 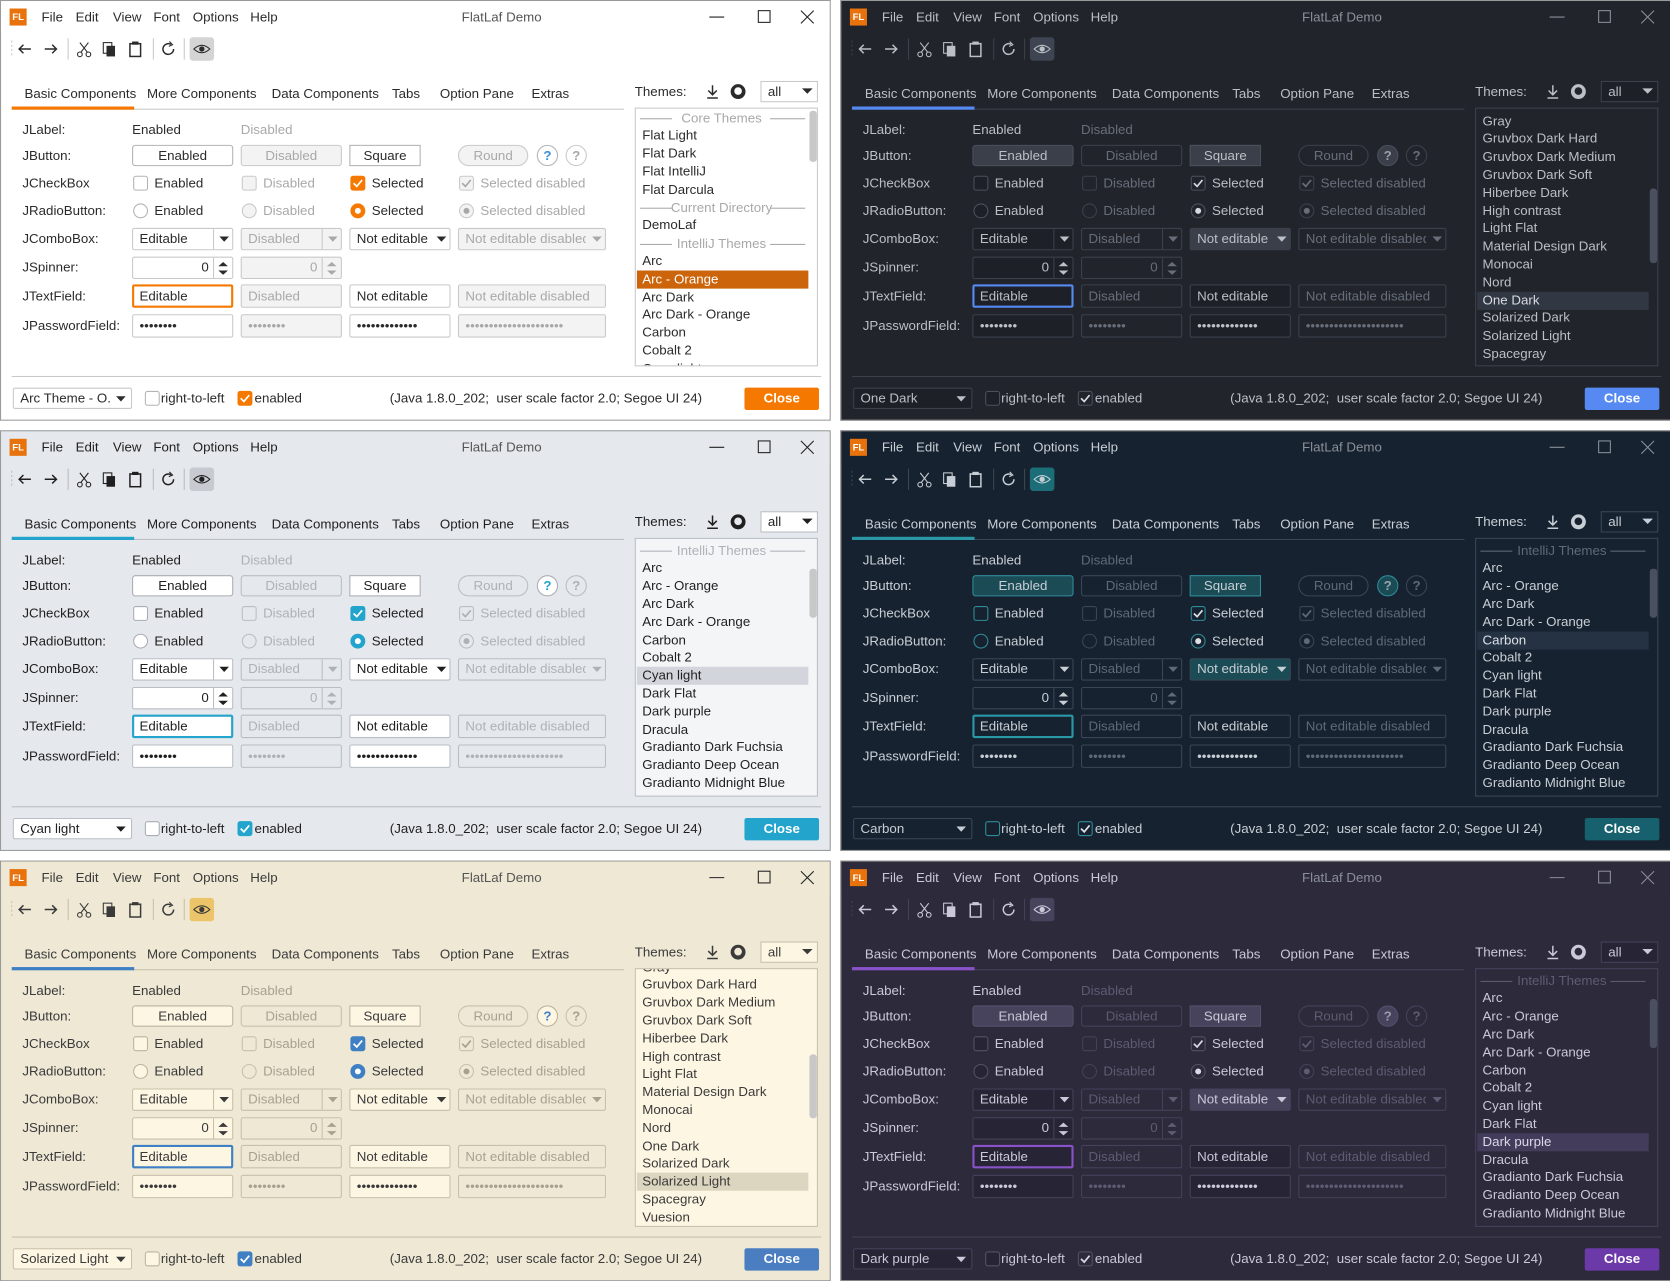 I want to click on tab: Extras, so click(x=1390, y=524).